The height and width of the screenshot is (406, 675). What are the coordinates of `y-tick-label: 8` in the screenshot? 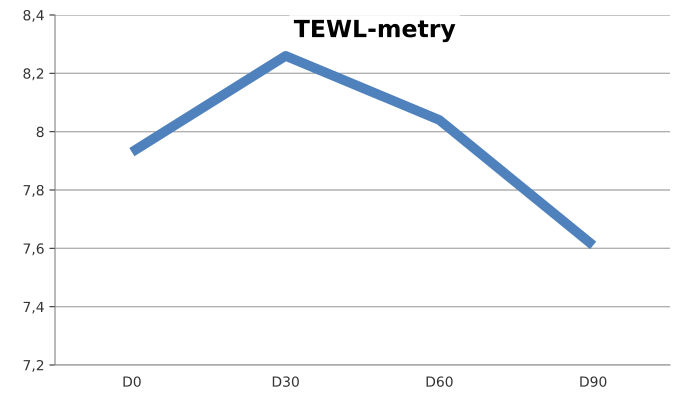 It's located at (40, 132).